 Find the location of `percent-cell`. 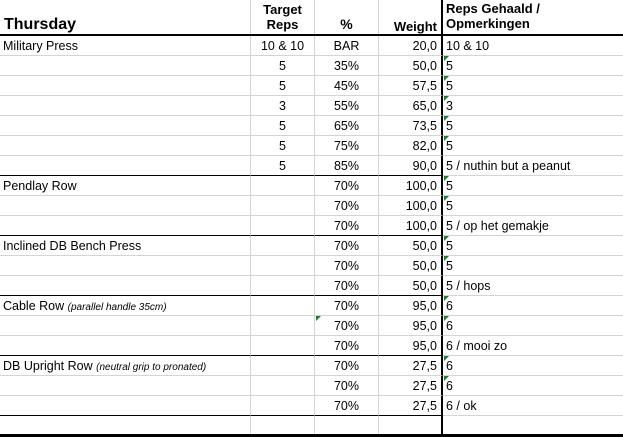

percent-cell is located at coordinates (347, 426).